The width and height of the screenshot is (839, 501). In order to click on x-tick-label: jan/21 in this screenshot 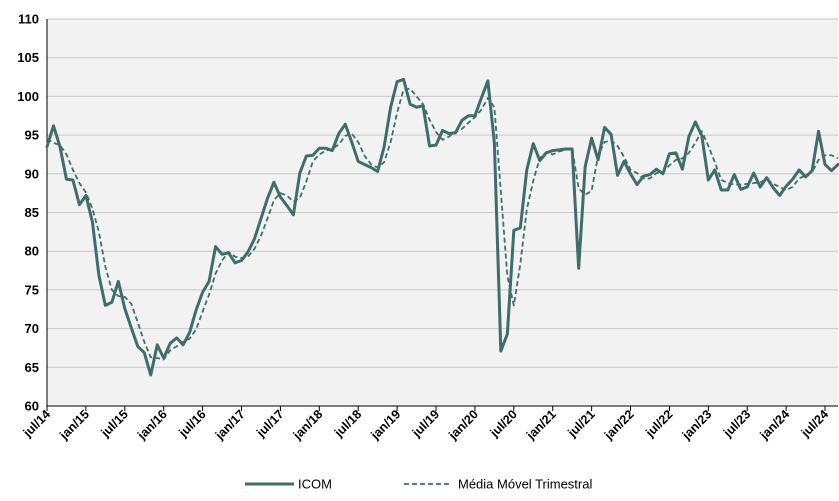, I will do `click(541, 425)`.